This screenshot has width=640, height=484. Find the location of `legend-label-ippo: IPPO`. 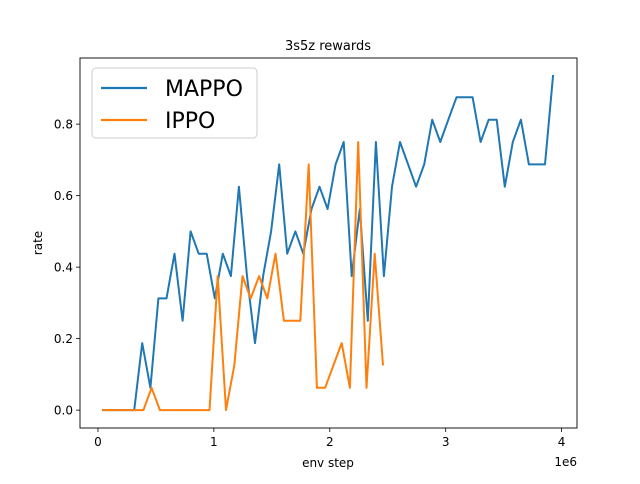

legend-label-ippo: IPPO is located at coordinates (190, 121).